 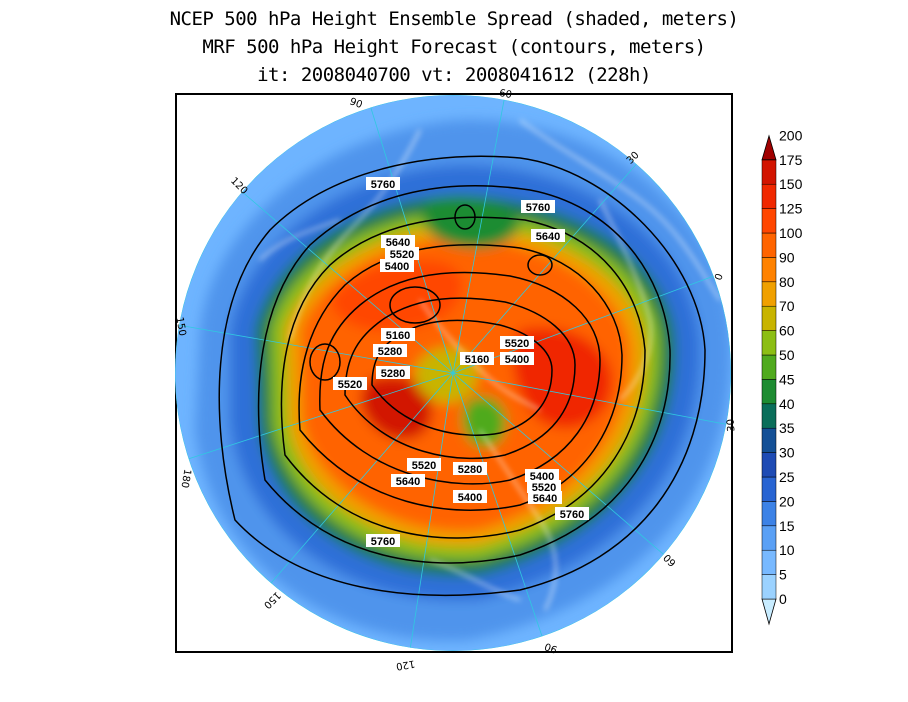 I want to click on colorbar-tick-label: 100, so click(x=791, y=233).